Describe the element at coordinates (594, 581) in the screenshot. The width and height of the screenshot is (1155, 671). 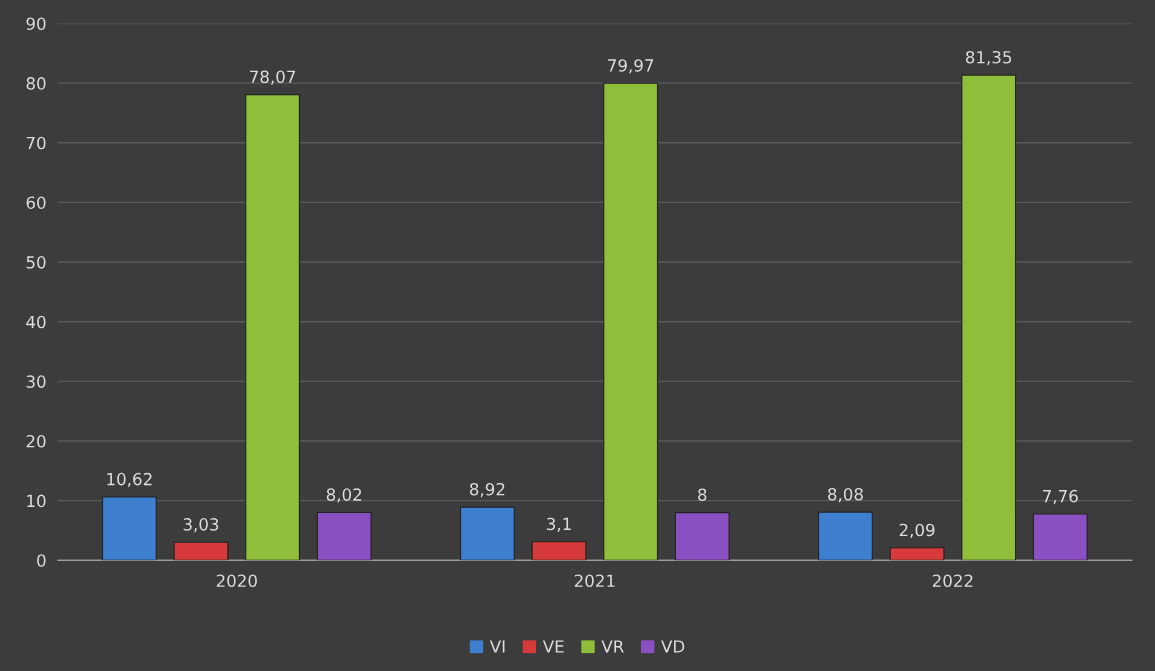
I see `x-tick-label: 2021` at that location.